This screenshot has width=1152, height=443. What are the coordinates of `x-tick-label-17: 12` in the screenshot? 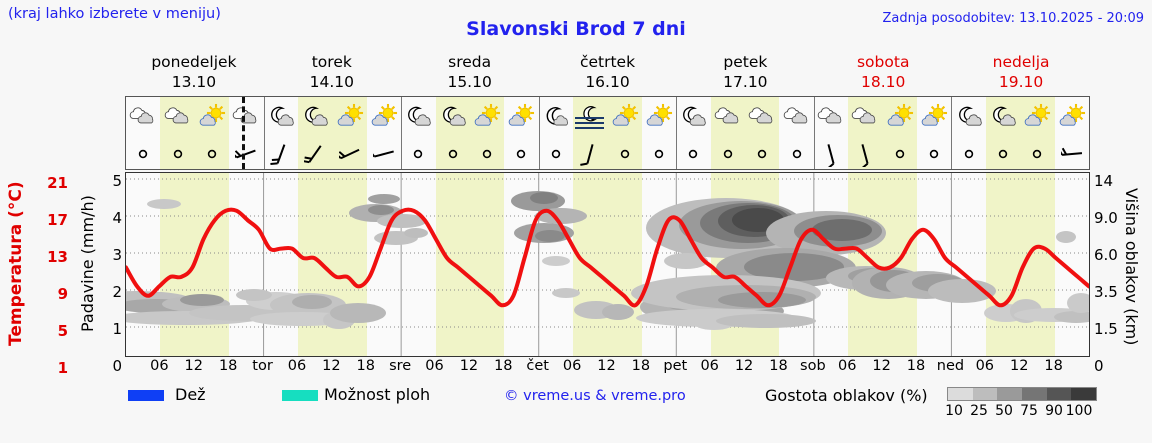 It's located at (744, 366).